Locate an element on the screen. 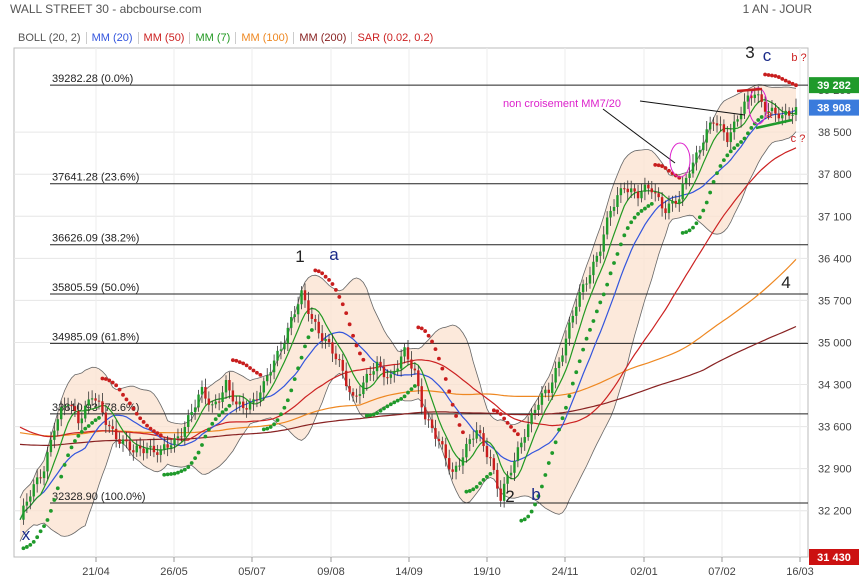 The width and height of the screenshot is (860, 580). wave-label: x is located at coordinates (26, 534).